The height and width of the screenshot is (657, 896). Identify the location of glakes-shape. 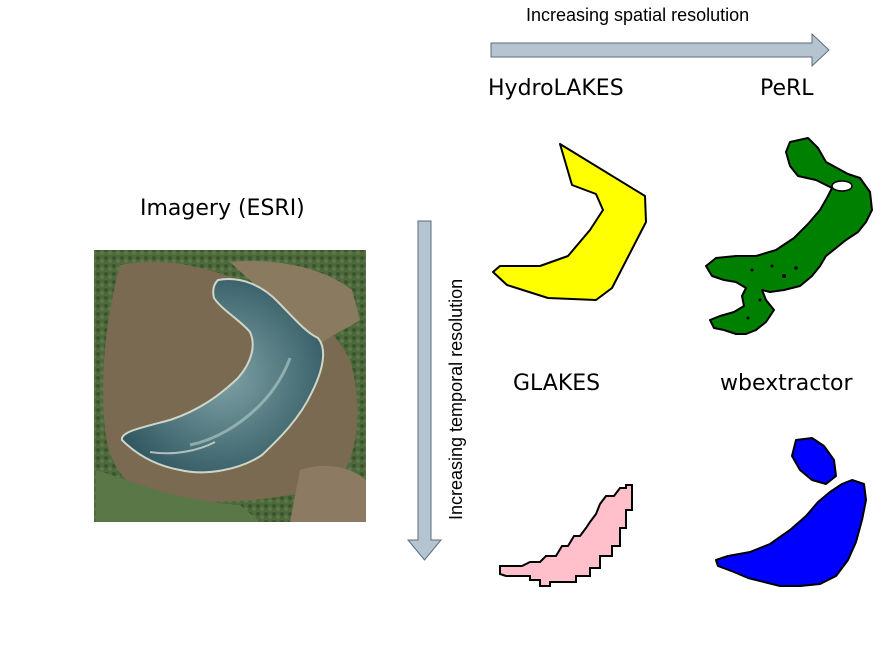
(566, 535).